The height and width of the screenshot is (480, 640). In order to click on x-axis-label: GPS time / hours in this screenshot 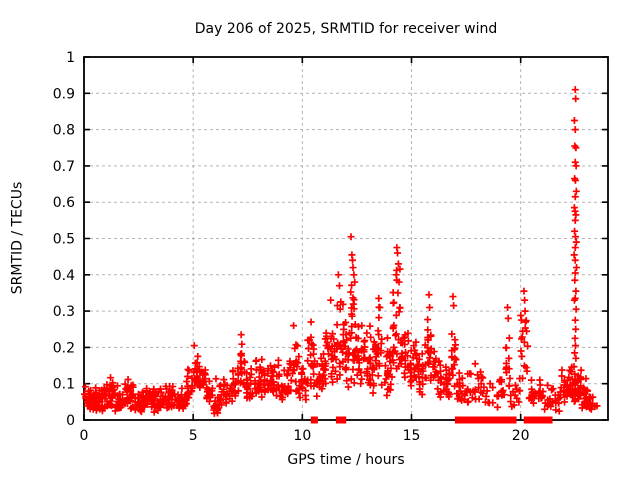, I will do `click(346, 460)`.